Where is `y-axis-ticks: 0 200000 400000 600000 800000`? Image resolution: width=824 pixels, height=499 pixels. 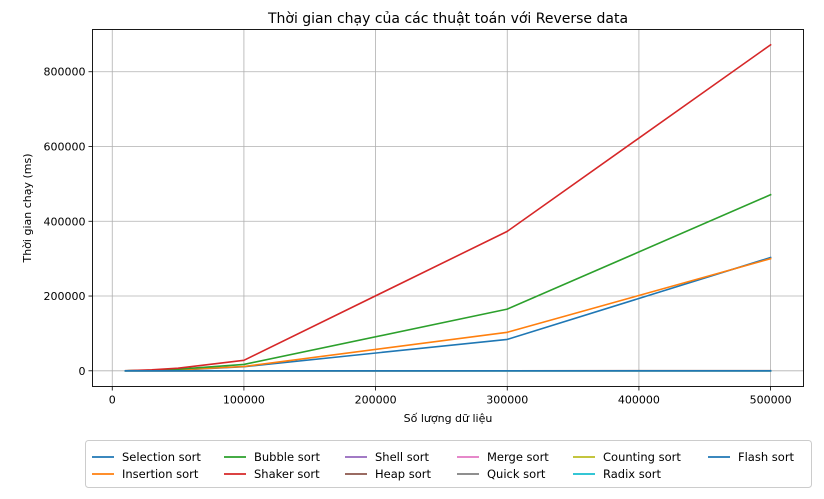
y-axis-ticks: 0 200000 400000 600000 800000 is located at coordinates (68, 222).